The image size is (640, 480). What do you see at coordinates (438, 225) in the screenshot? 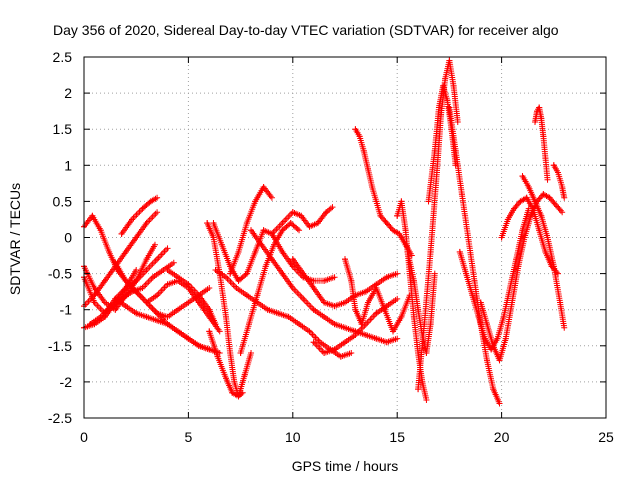
I see `series-prn-z` at bounding box center [438, 225].